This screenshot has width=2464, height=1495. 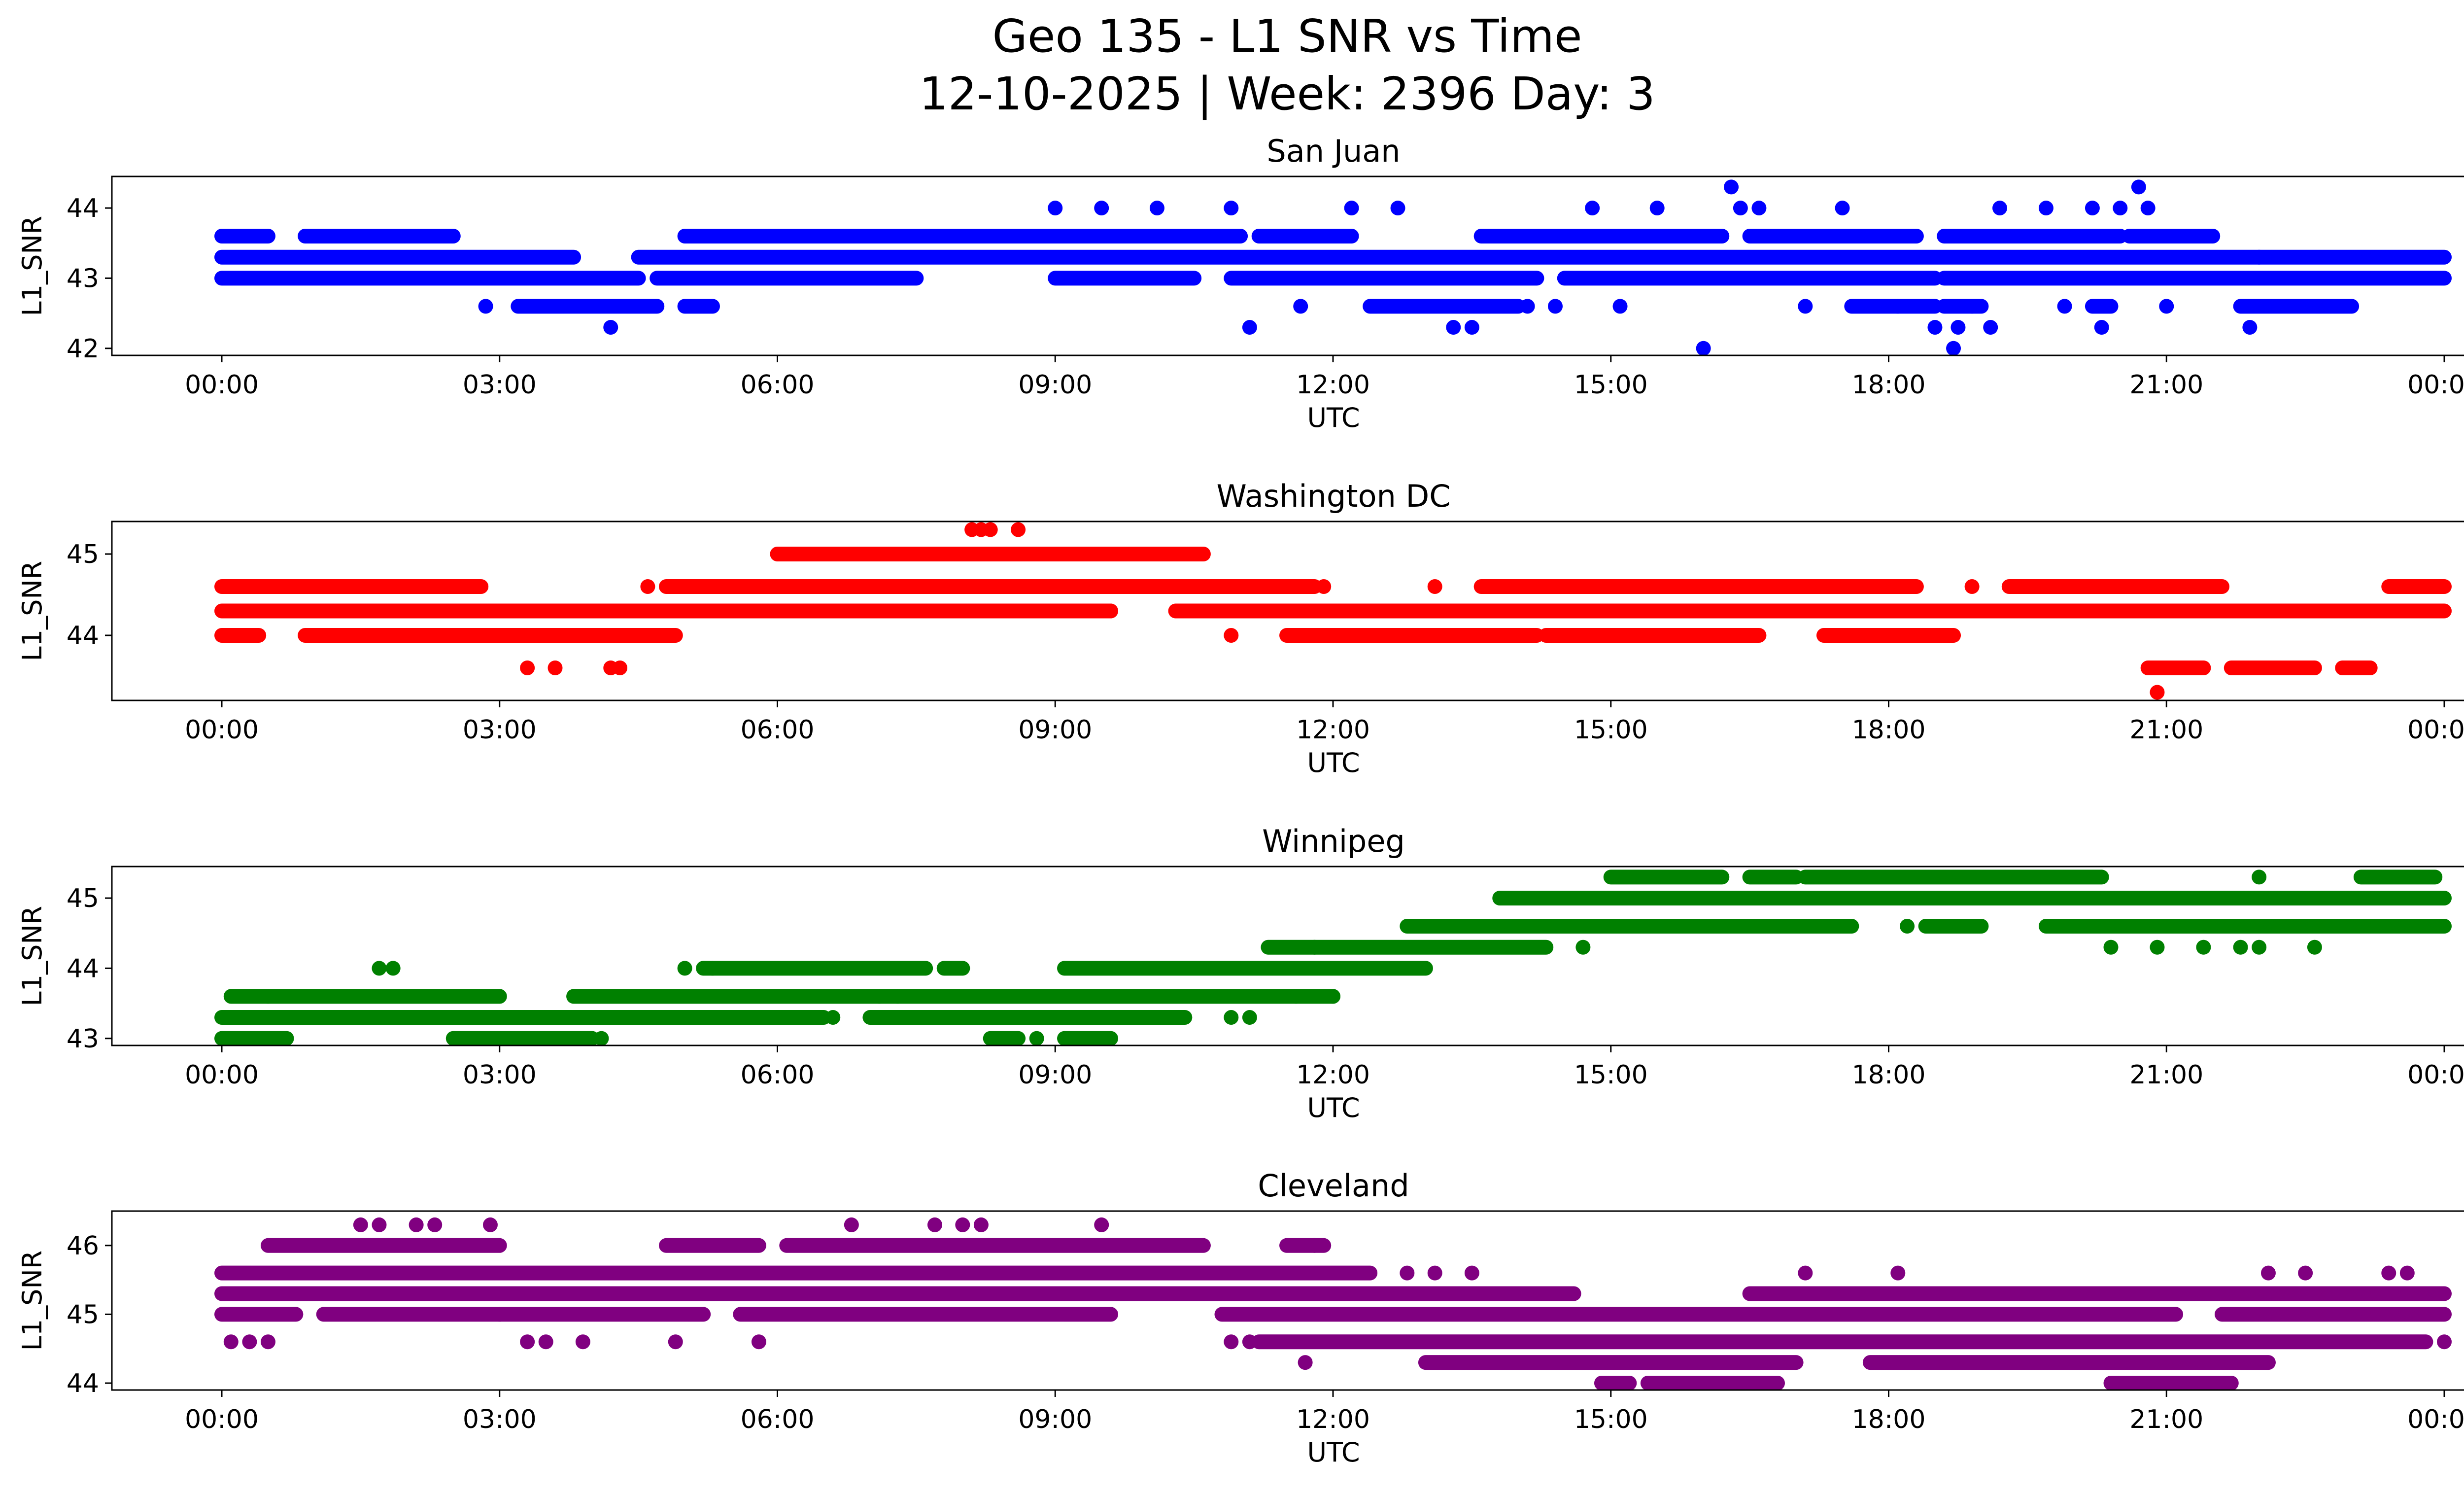 I want to click on cleveland-x-axis-label: UTC, so click(x=1333, y=1452).